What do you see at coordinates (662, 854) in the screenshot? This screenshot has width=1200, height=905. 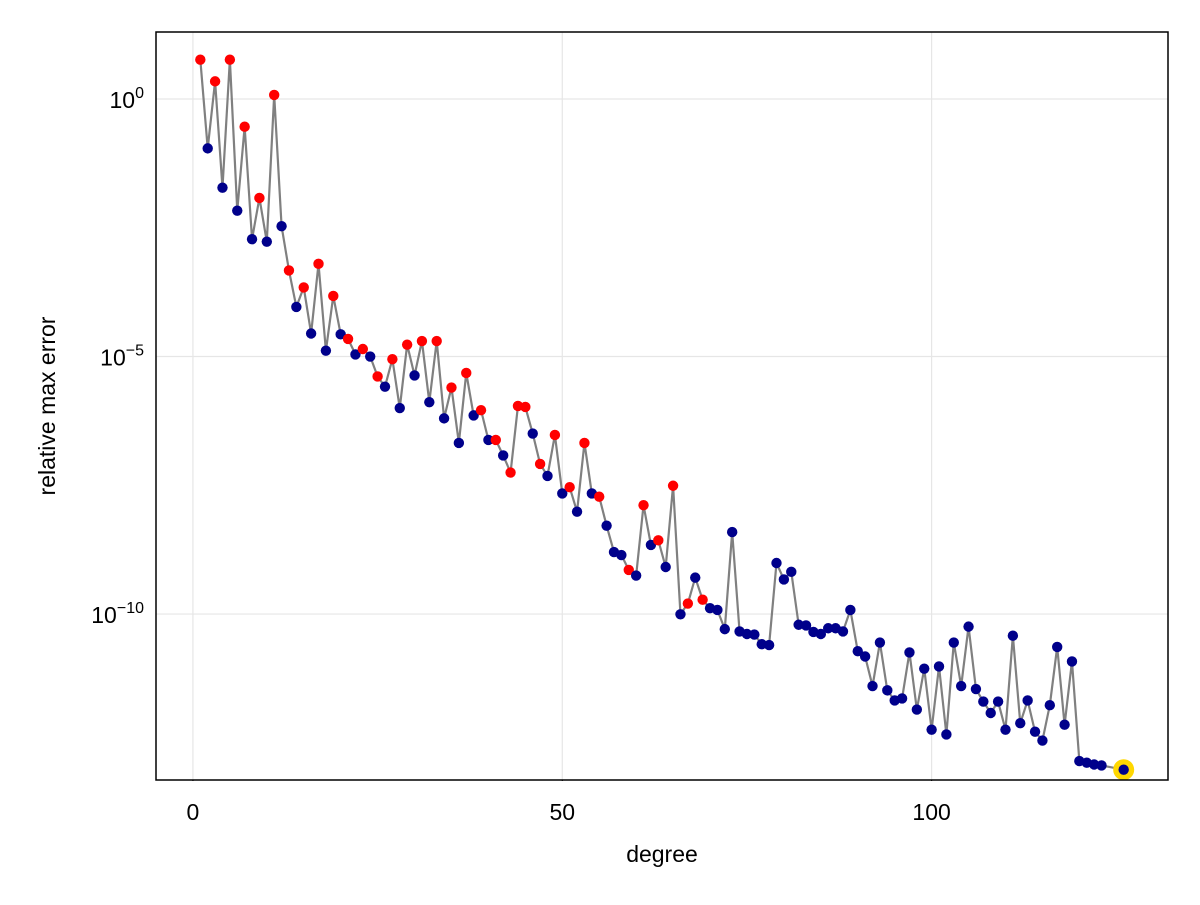 I see `x-axis-label: degree` at bounding box center [662, 854].